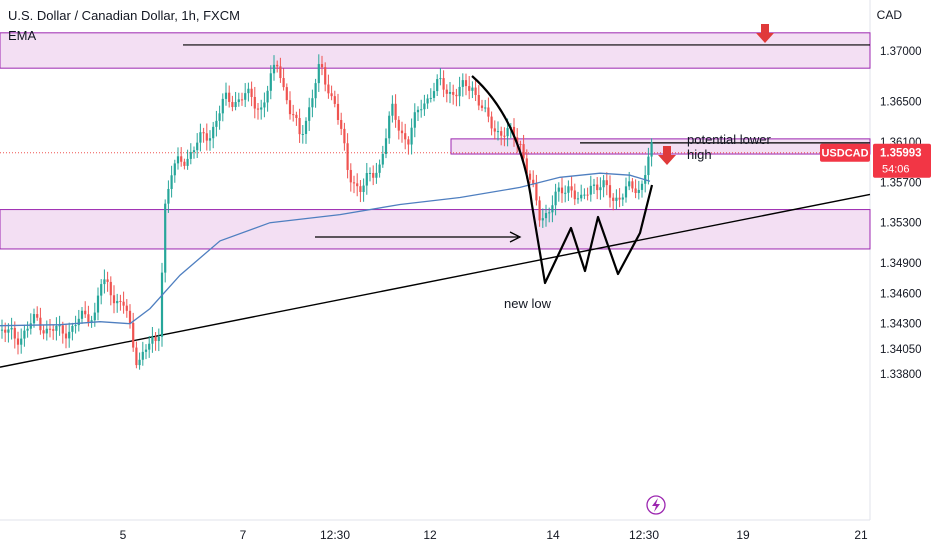  Describe the element at coordinates (430, 535) in the screenshot. I see `x-tick-label: 12` at that location.